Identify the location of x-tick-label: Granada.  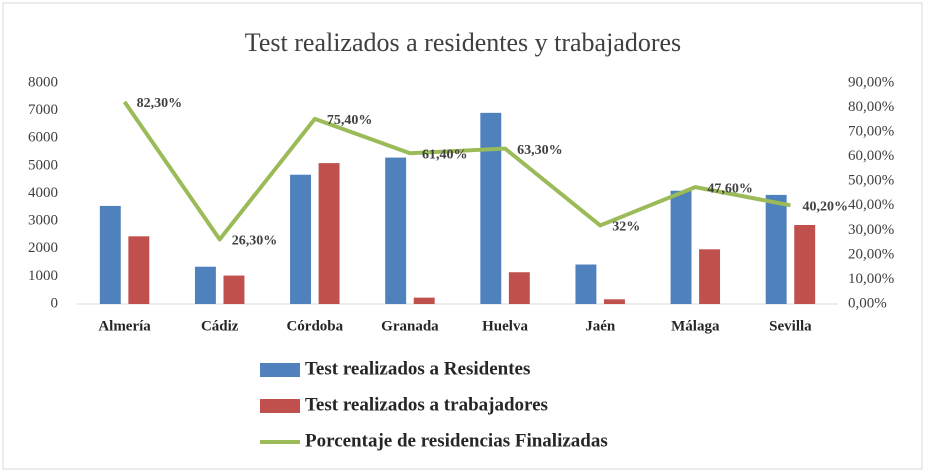
(410, 326).